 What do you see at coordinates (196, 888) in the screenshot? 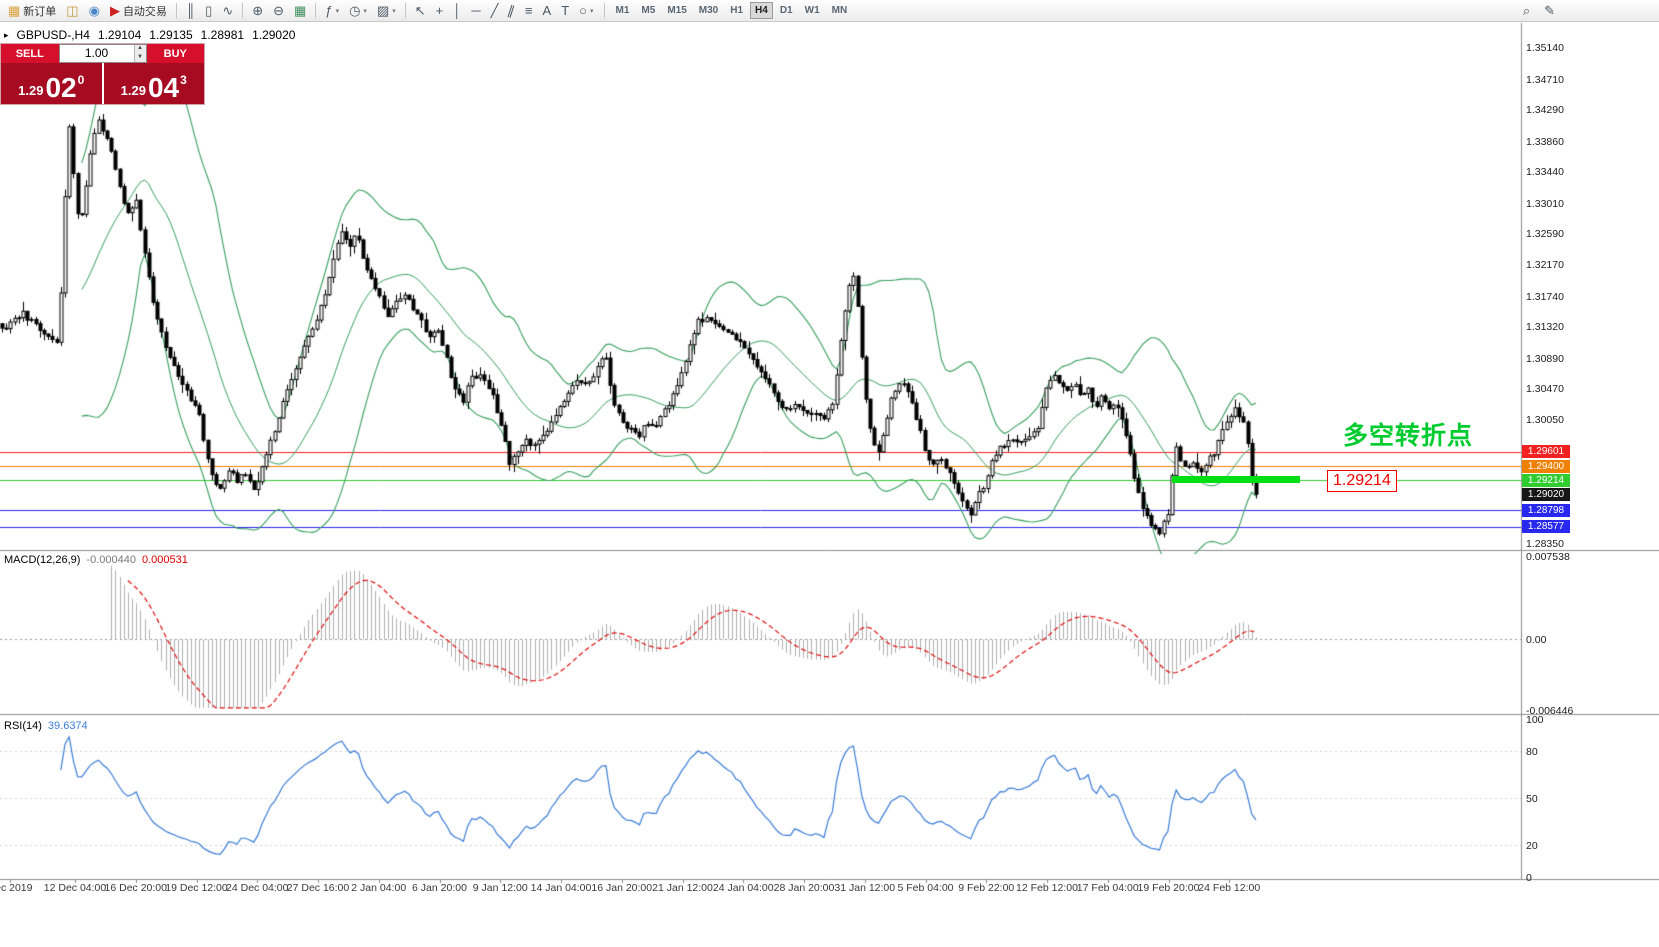
I see `time-axis-label: 19 Dec 12:00` at bounding box center [196, 888].